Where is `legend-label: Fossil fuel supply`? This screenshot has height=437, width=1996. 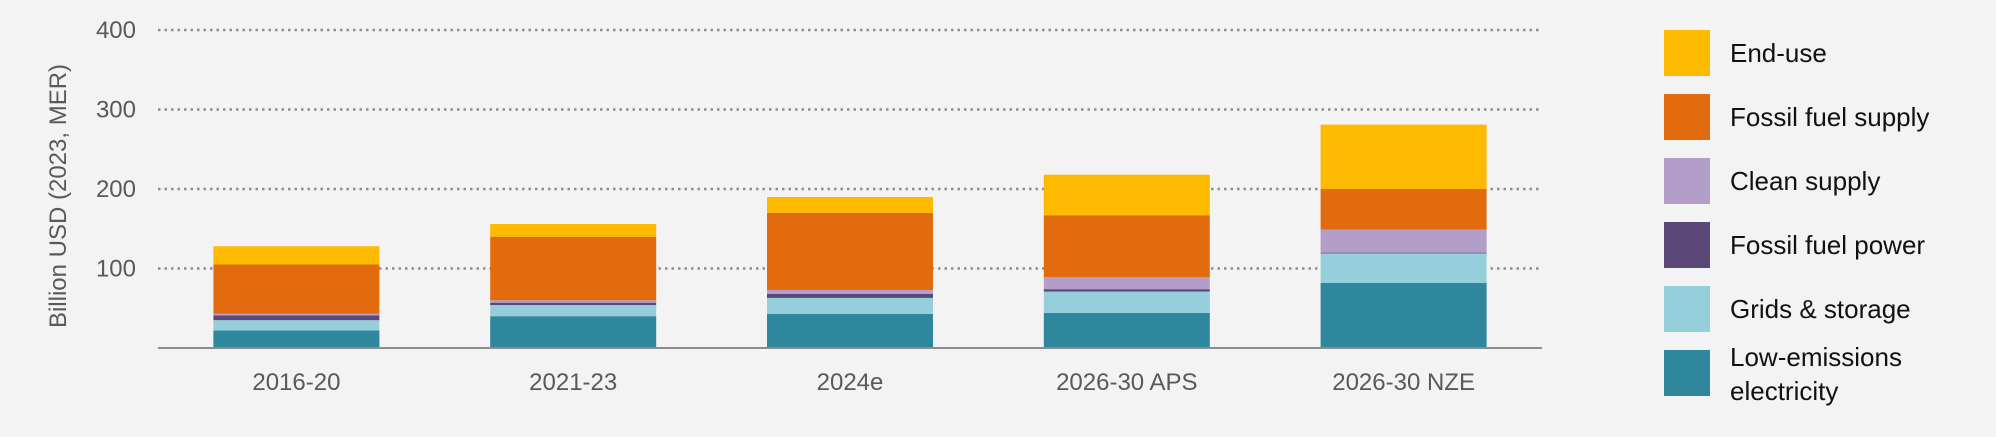 legend-label: Fossil fuel supply is located at coordinates (1829, 117).